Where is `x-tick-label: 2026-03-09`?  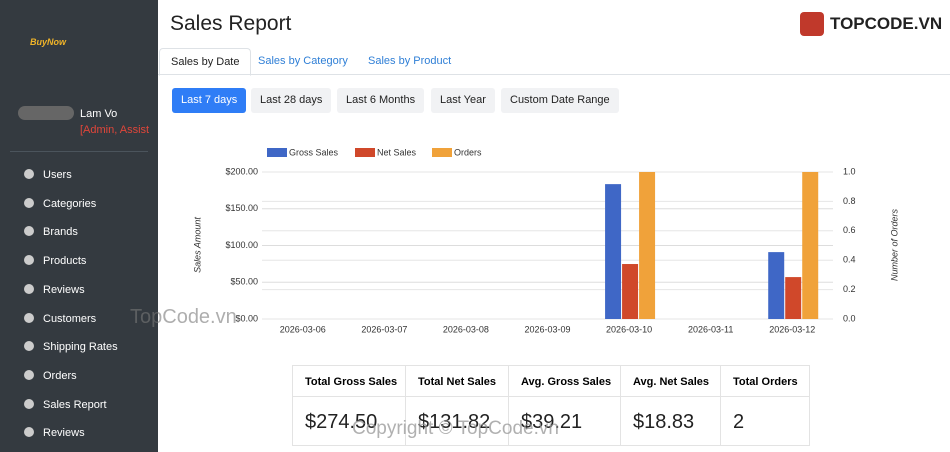 x-tick-label: 2026-03-09 is located at coordinates (547, 329).